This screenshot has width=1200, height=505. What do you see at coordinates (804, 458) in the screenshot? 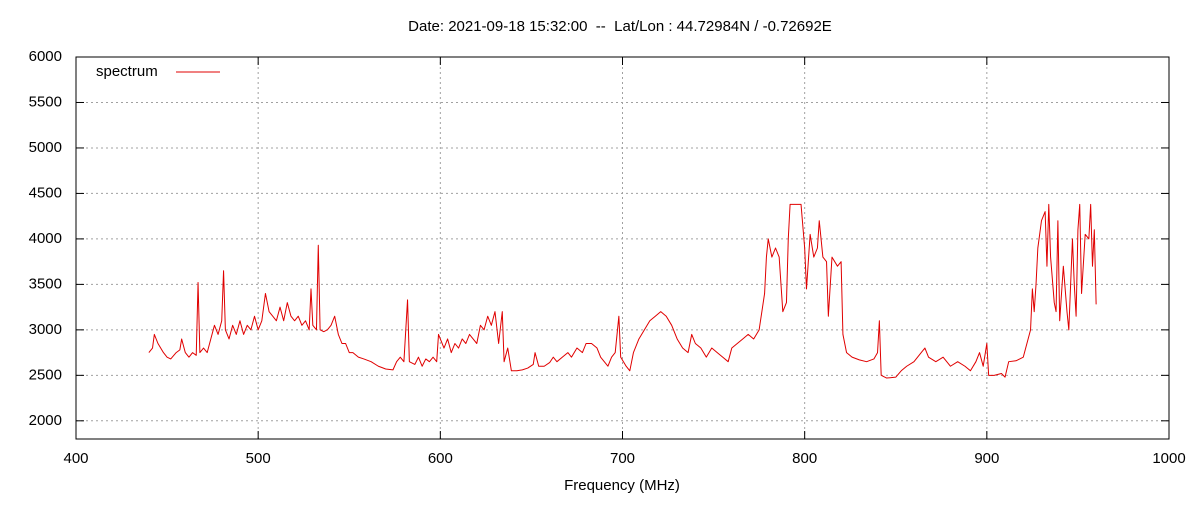
I see `x-tick-label: 800` at bounding box center [804, 458].